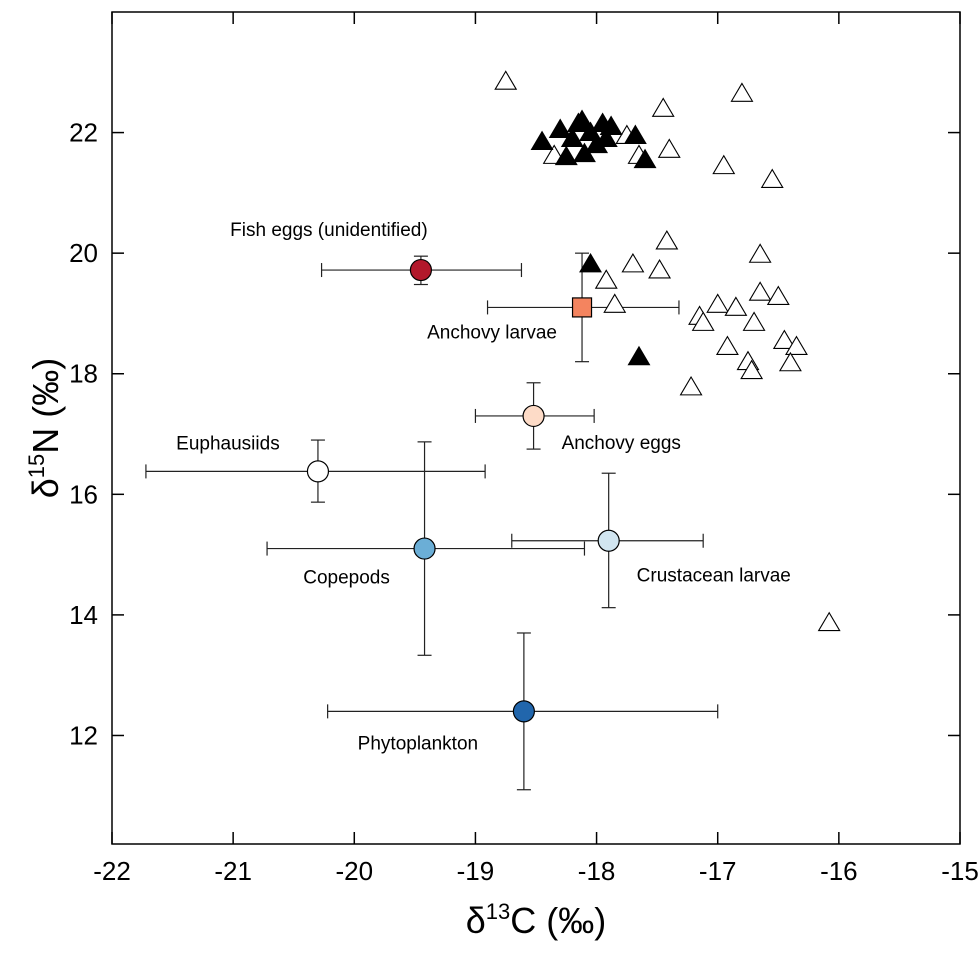  I want to click on x-tick-label: -20, so click(354, 871).